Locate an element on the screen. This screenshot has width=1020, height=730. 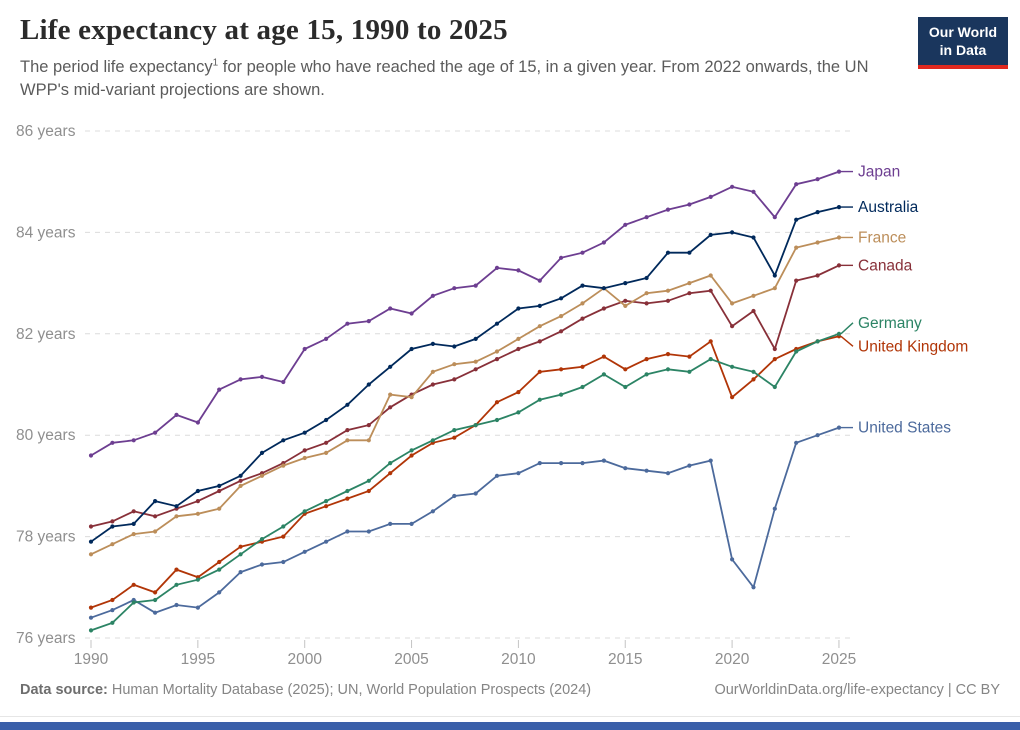
series-label-united-states: United States is located at coordinates (904, 428).